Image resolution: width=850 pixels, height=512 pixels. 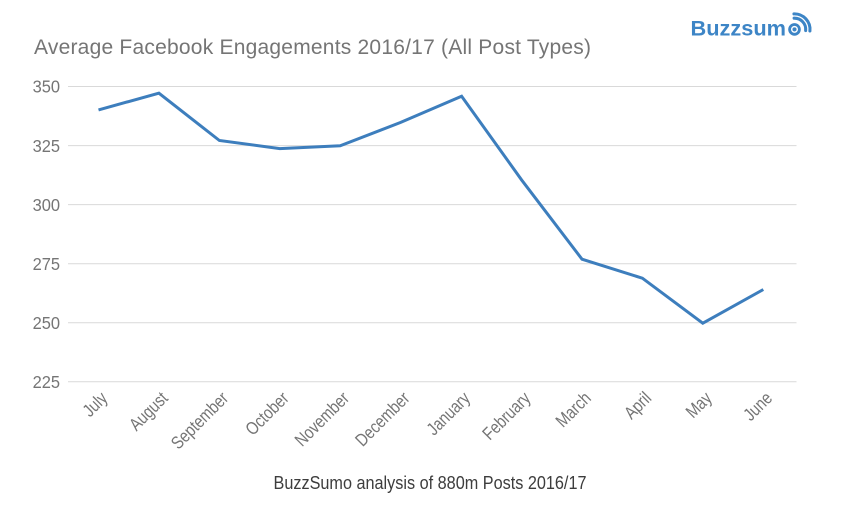 I want to click on svg-text: 350, so click(x=46, y=87).